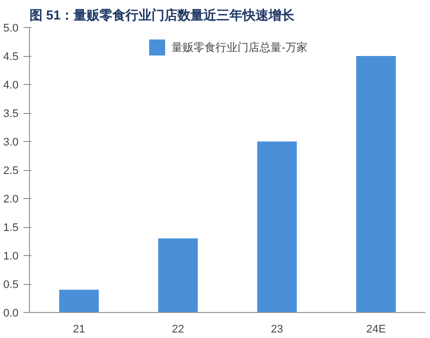 The width and height of the screenshot is (430, 338). I want to click on x-tick-label: 23, so click(277, 330).